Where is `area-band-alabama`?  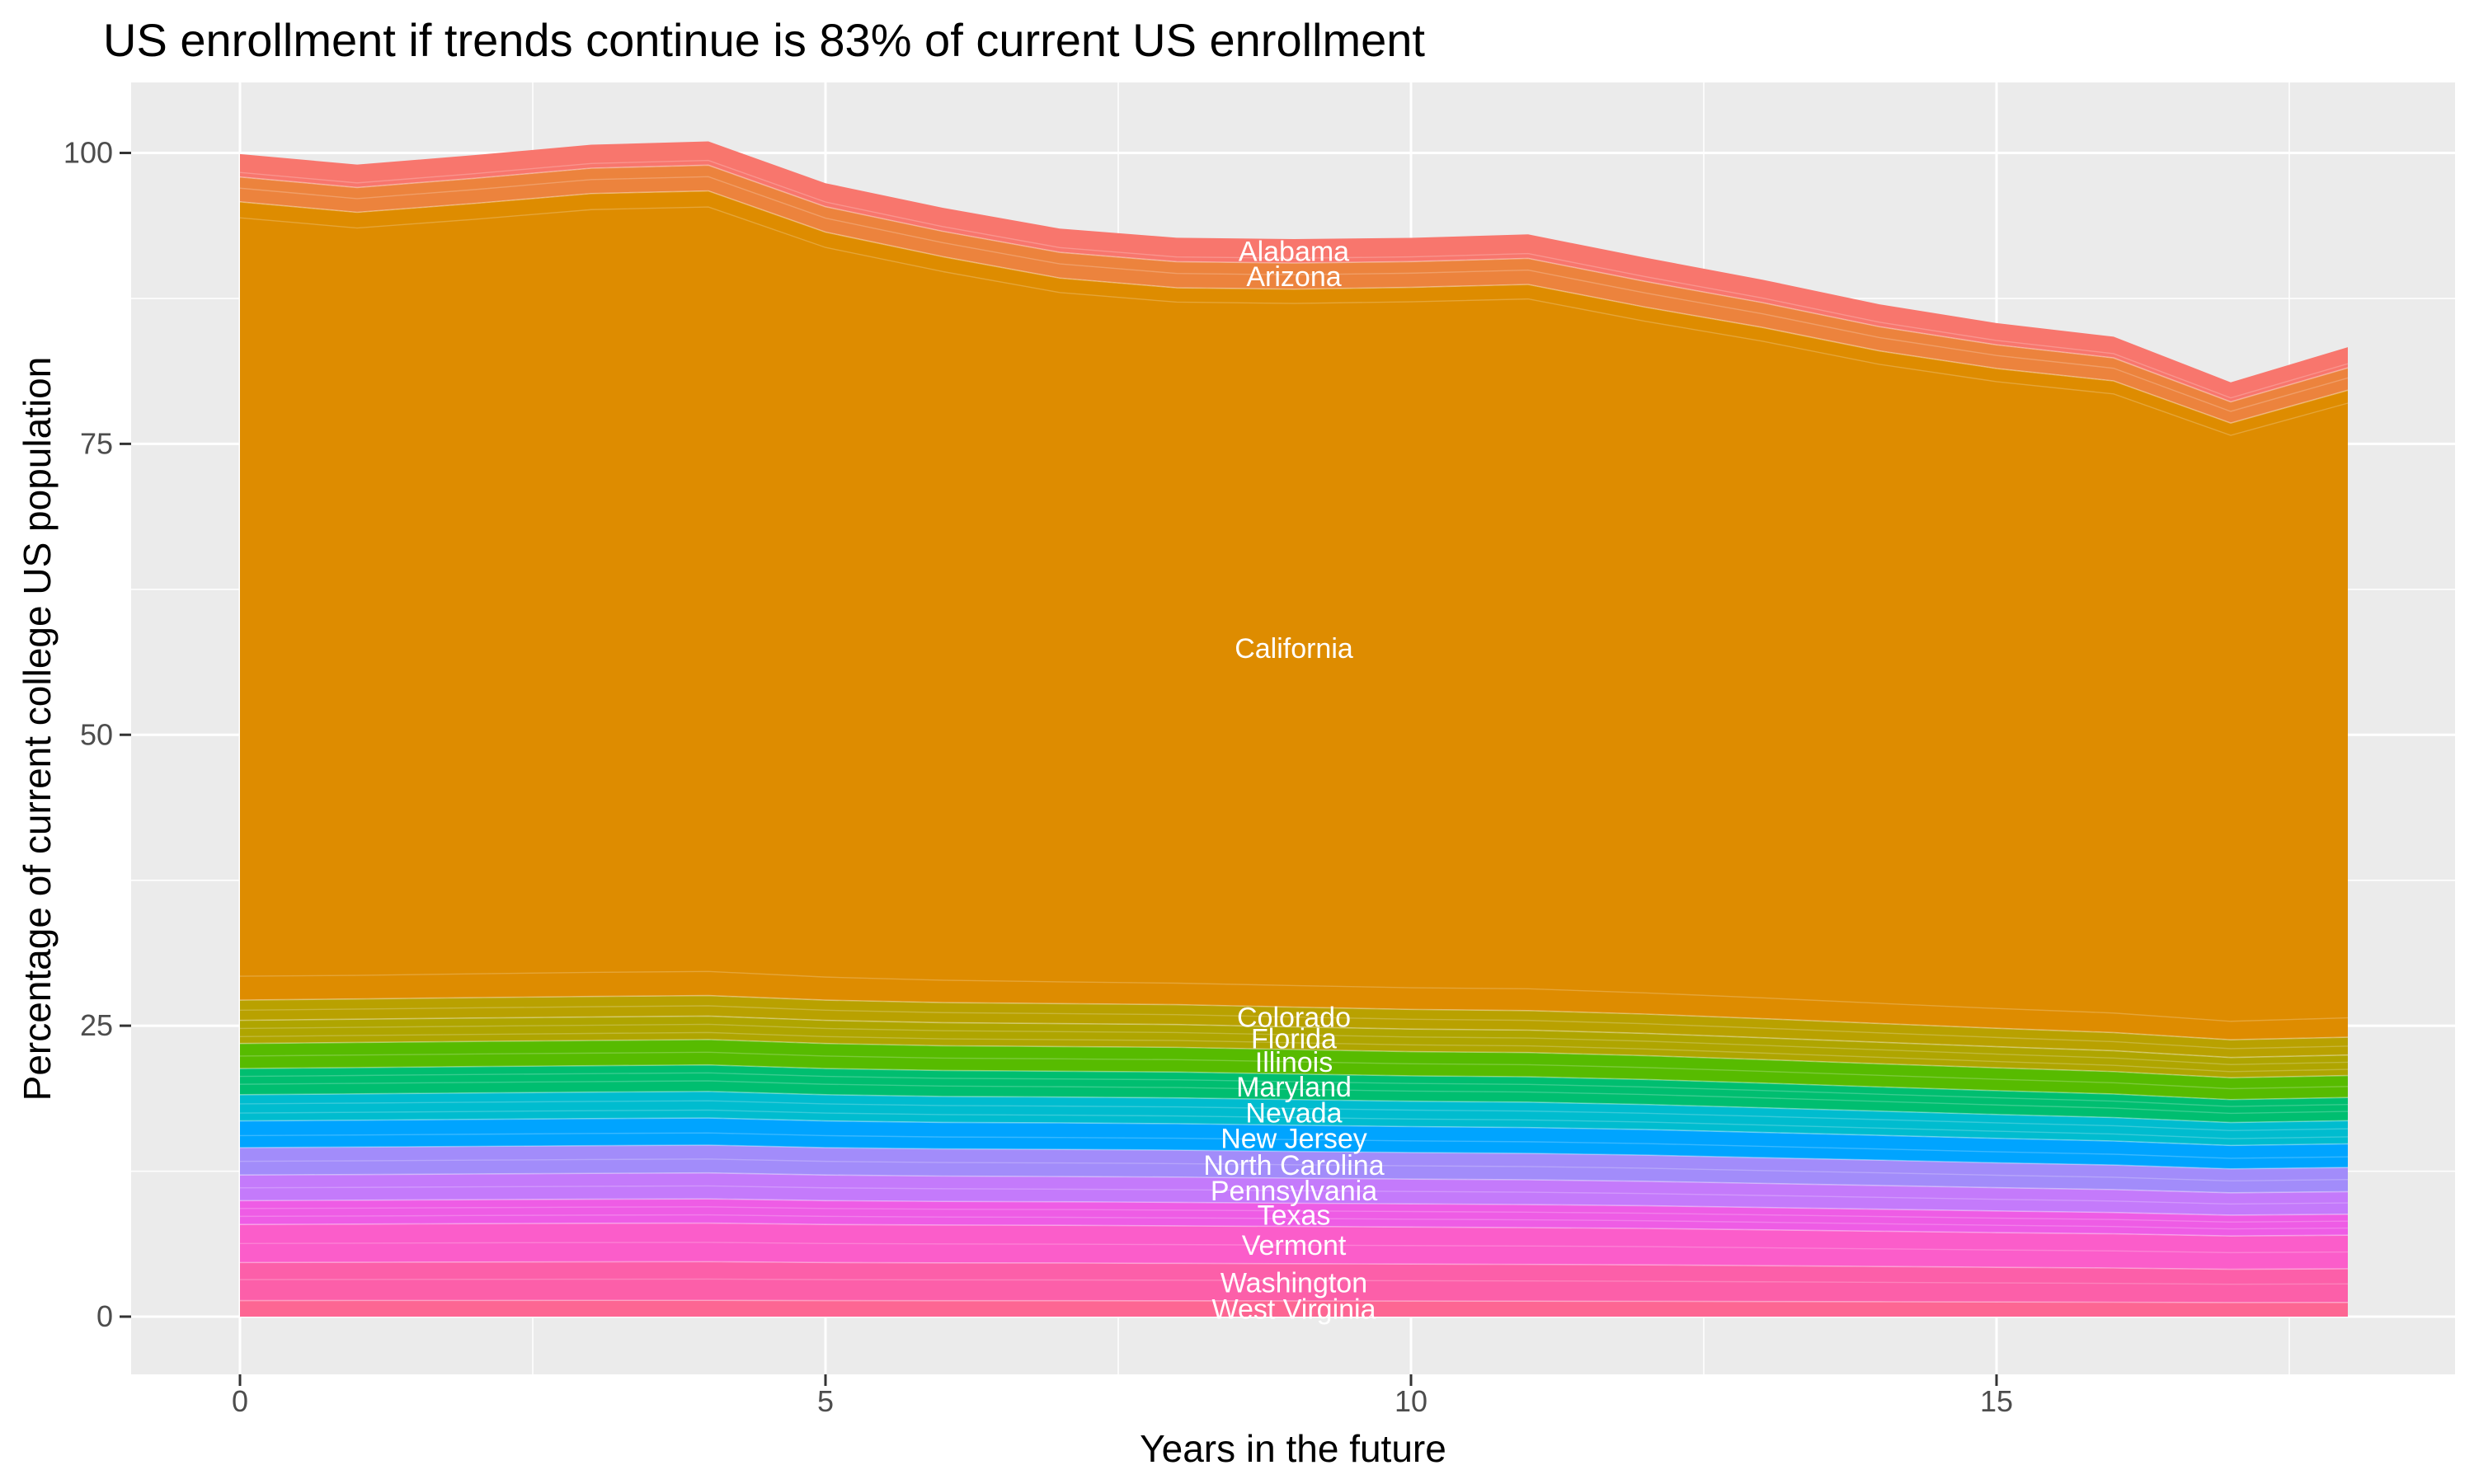
area-band-alabama is located at coordinates (1294, 271).